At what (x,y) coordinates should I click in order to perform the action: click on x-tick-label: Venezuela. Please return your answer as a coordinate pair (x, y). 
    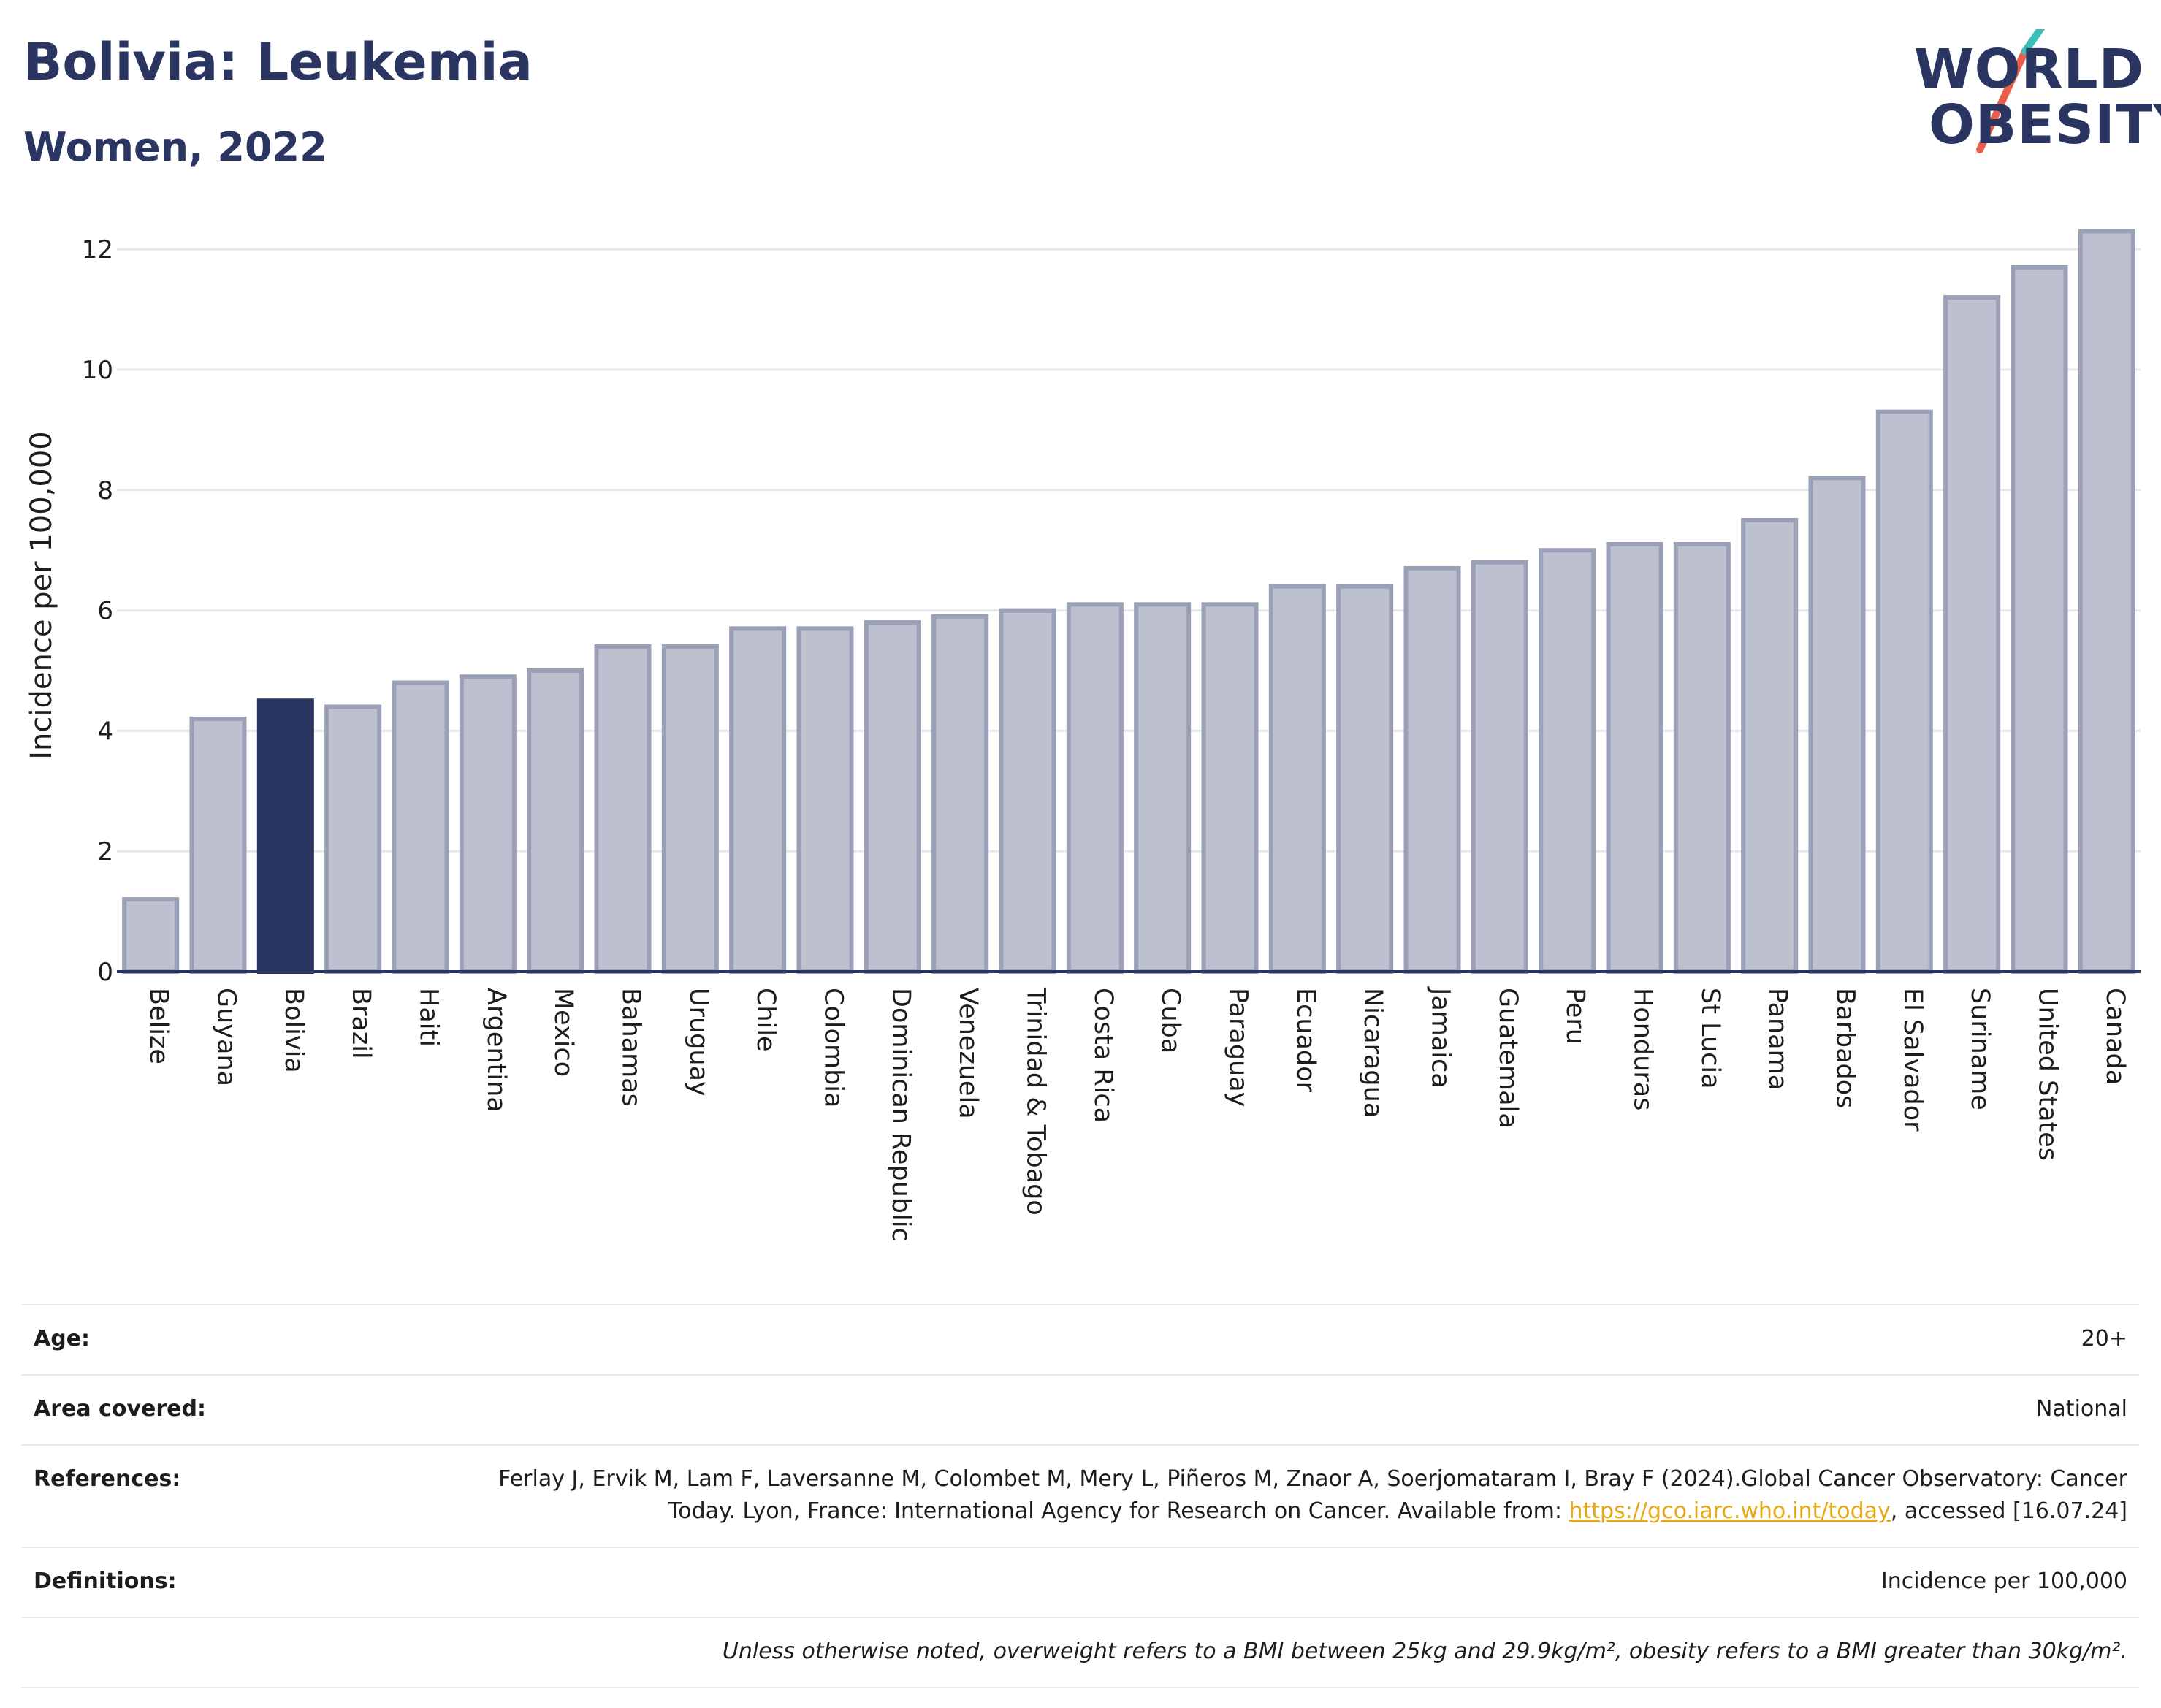
    Looking at the image, I should click on (968, 1053).